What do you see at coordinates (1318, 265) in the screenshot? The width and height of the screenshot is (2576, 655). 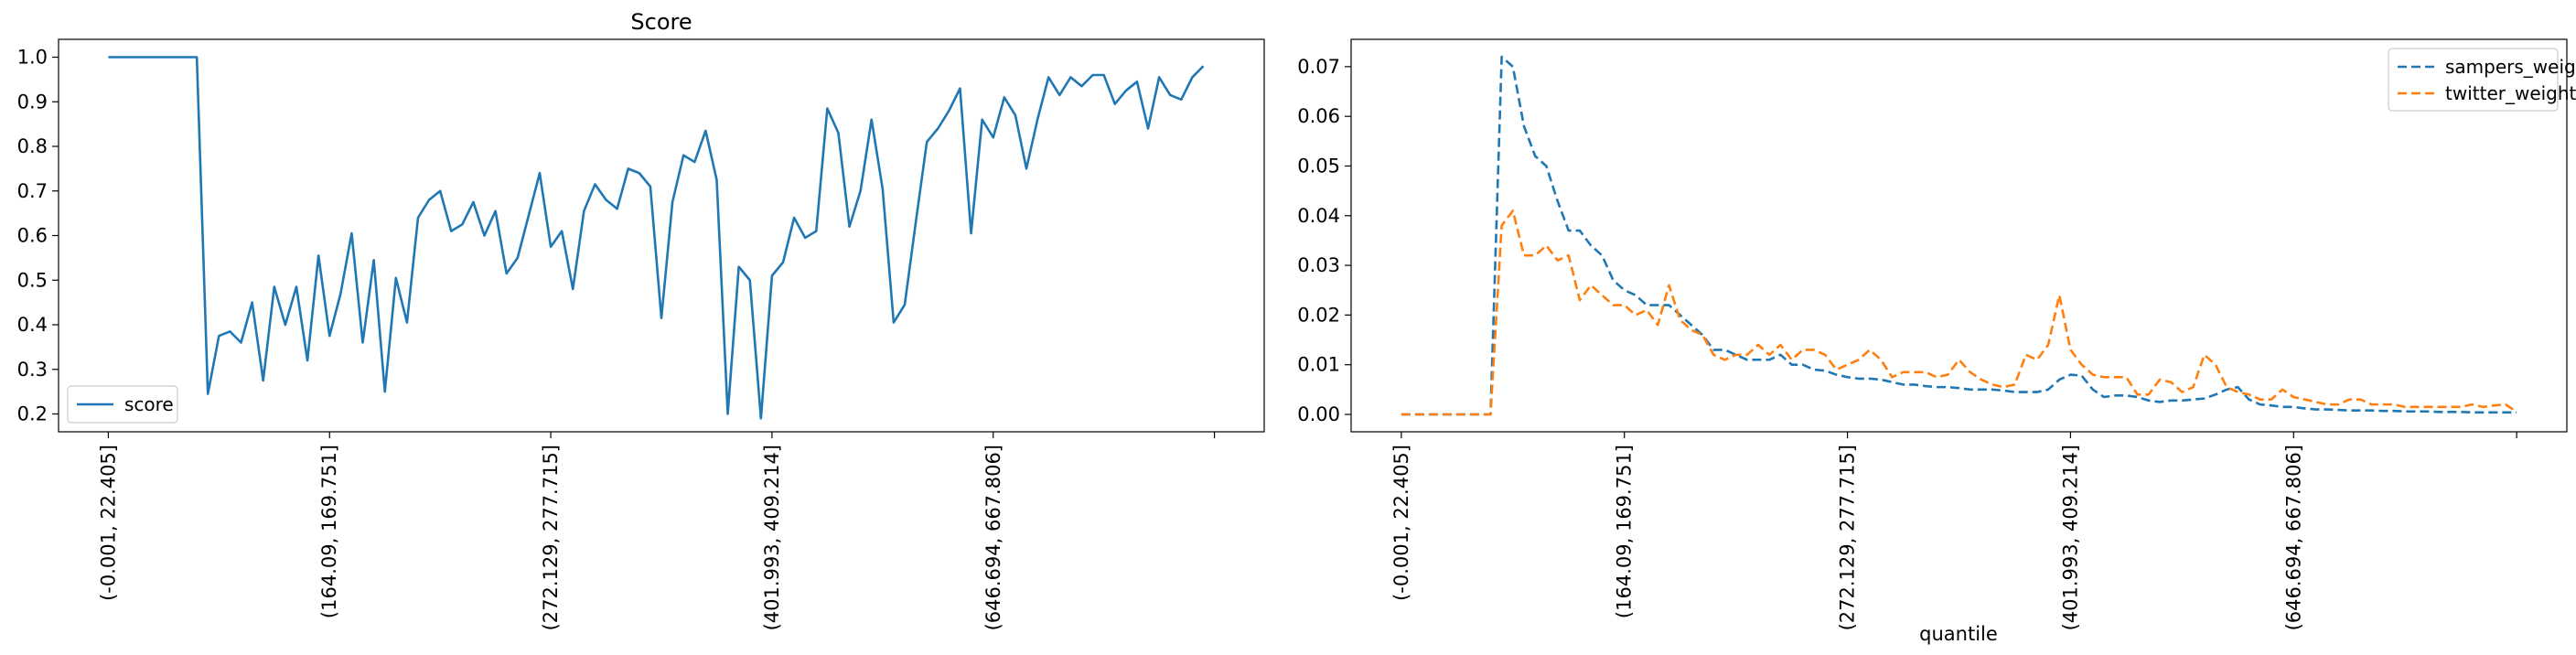 I see `y-tick-label: 0.03` at bounding box center [1318, 265].